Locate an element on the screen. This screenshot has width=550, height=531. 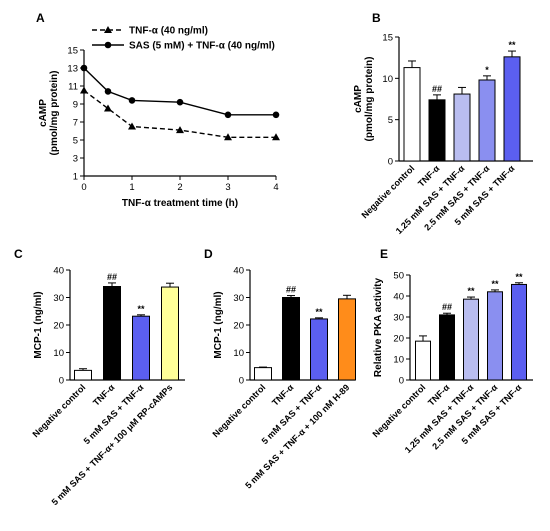
legend-entry: TNF-α (40 ng/ml) is located at coordinates (150, 31).